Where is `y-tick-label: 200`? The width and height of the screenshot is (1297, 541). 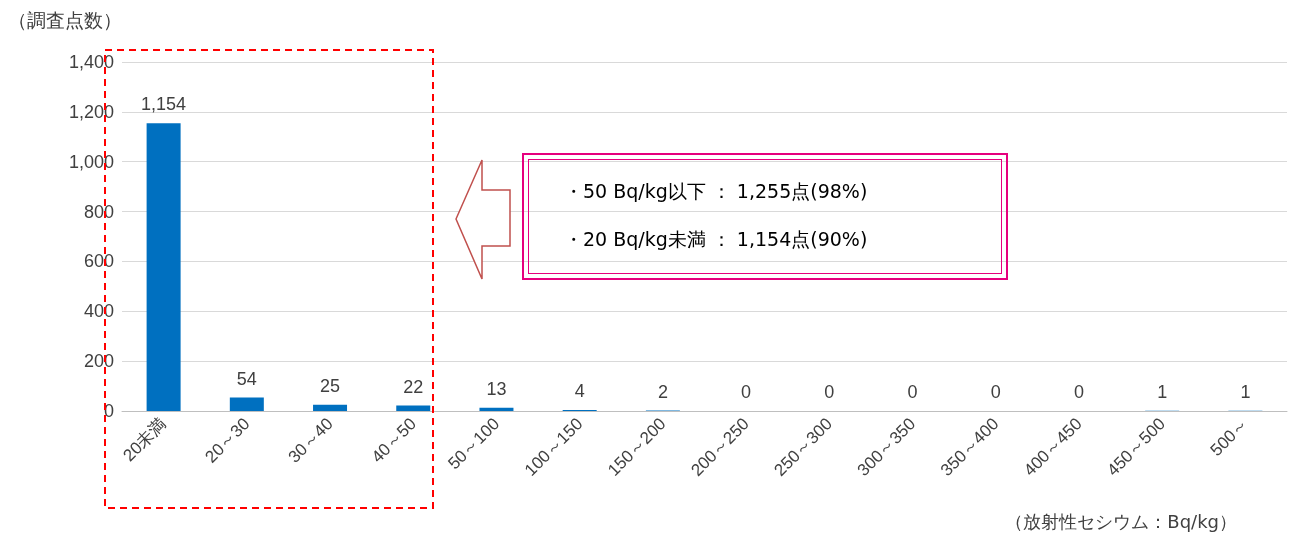
y-tick-label: 200 is located at coordinates (98, 361).